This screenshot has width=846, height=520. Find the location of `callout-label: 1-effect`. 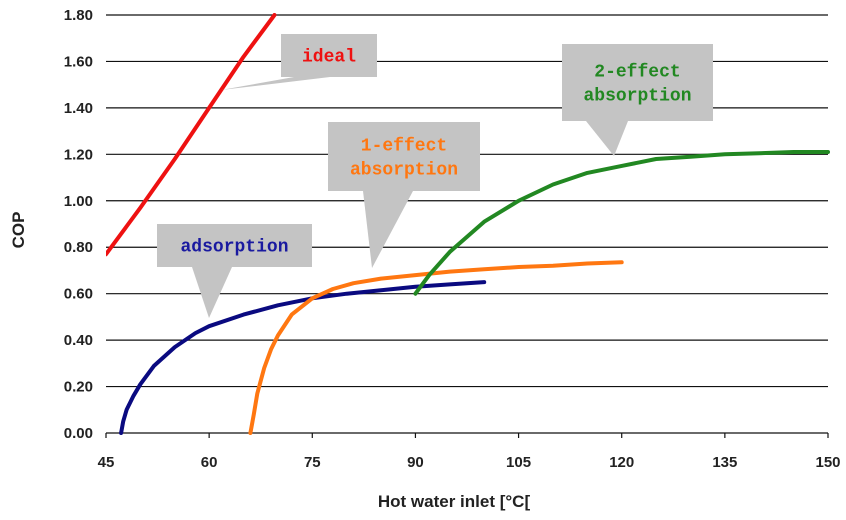

callout-label: 1-effect is located at coordinates (404, 147).